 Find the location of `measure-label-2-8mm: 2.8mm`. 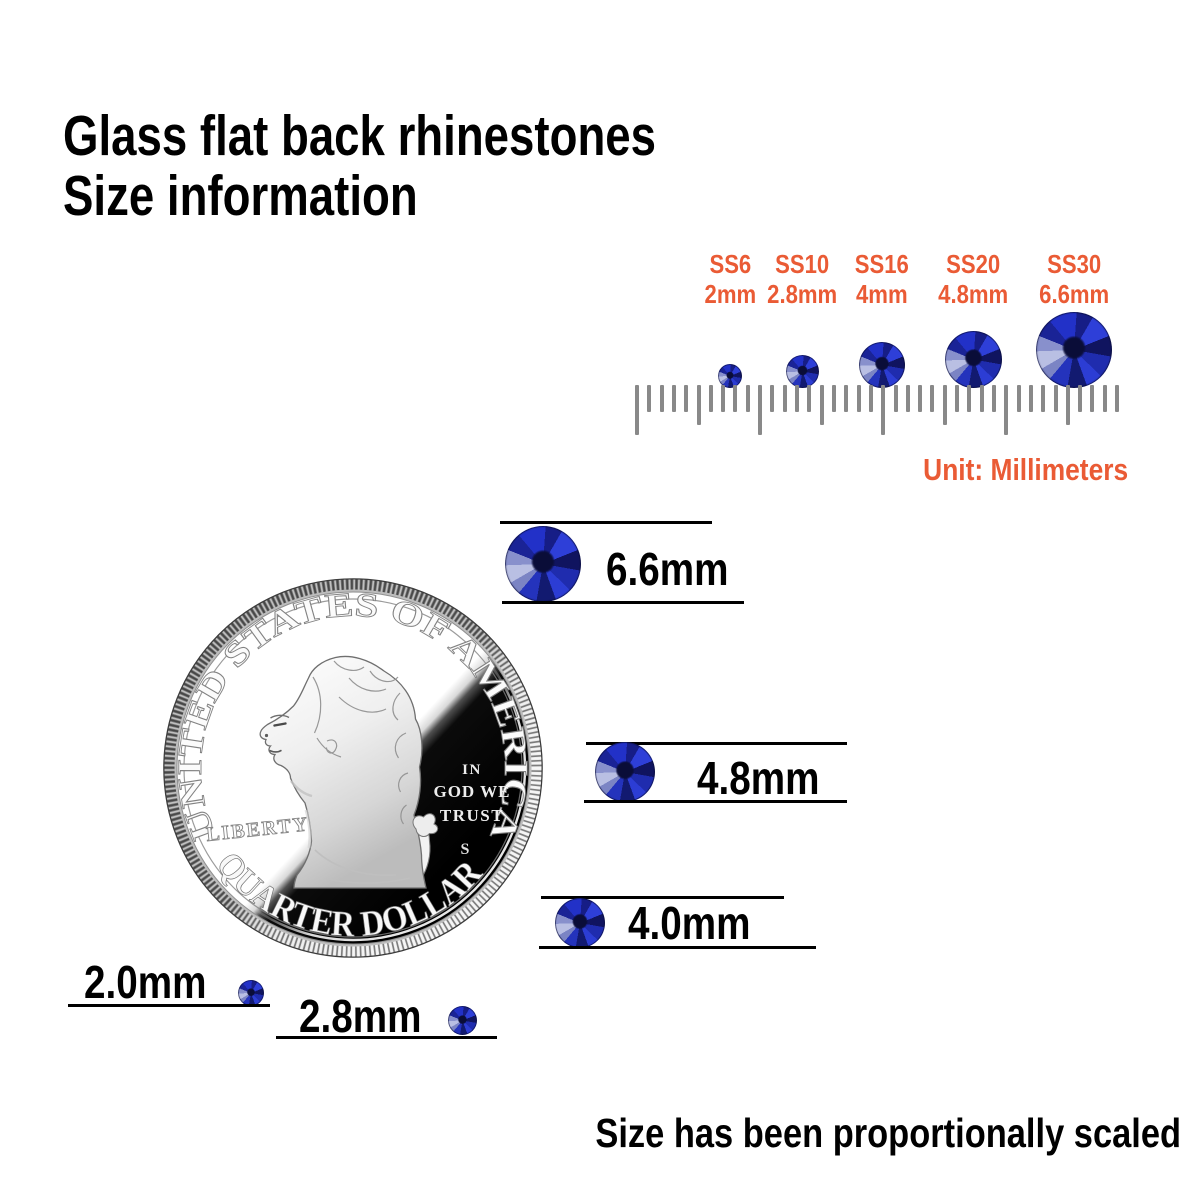

measure-label-2-8mm: 2.8mm is located at coordinates (360, 1016).